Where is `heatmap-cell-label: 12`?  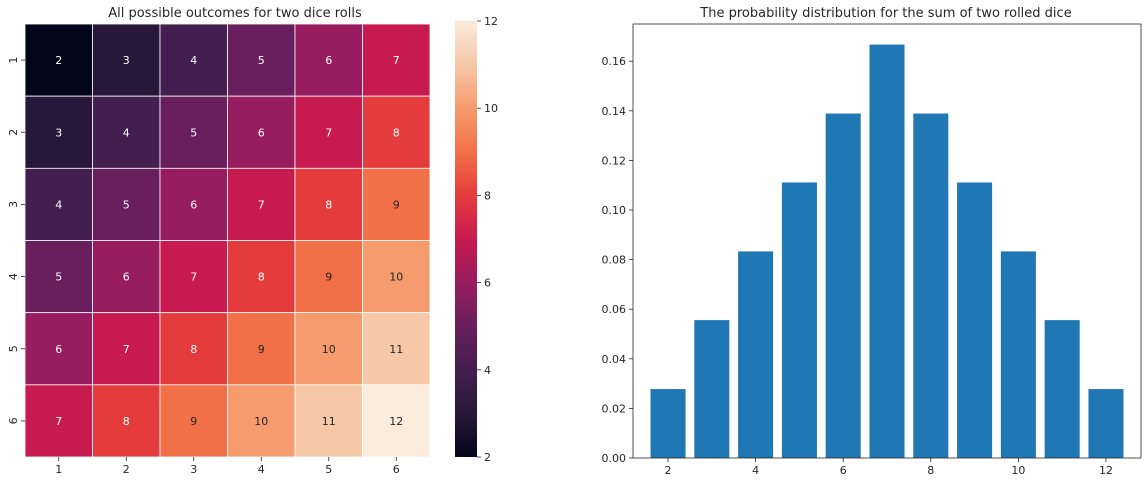 heatmap-cell-label: 12 is located at coordinates (396, 421).